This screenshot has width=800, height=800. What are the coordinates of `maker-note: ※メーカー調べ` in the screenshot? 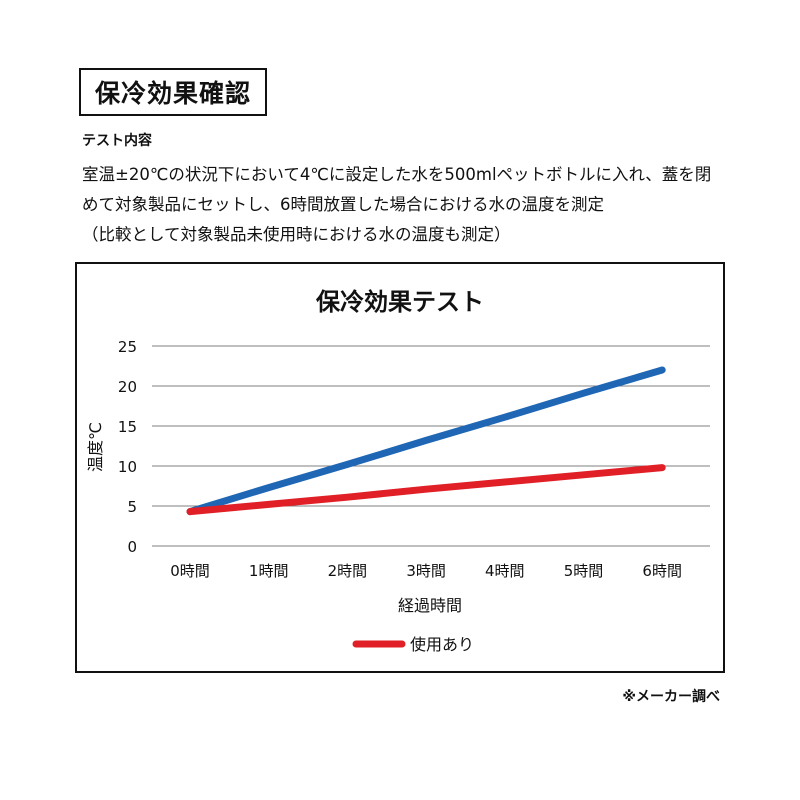 It's located at (671, 697).